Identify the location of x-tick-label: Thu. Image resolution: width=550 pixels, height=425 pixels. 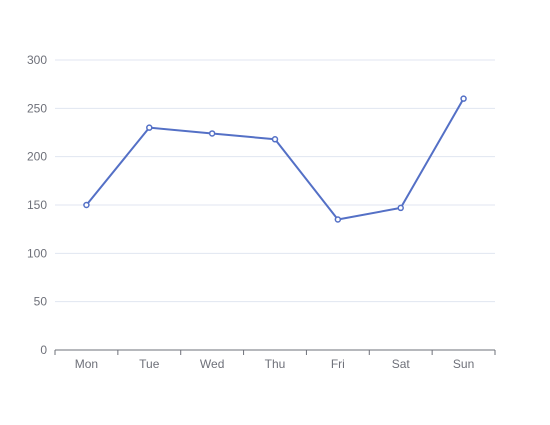
(275, 364).